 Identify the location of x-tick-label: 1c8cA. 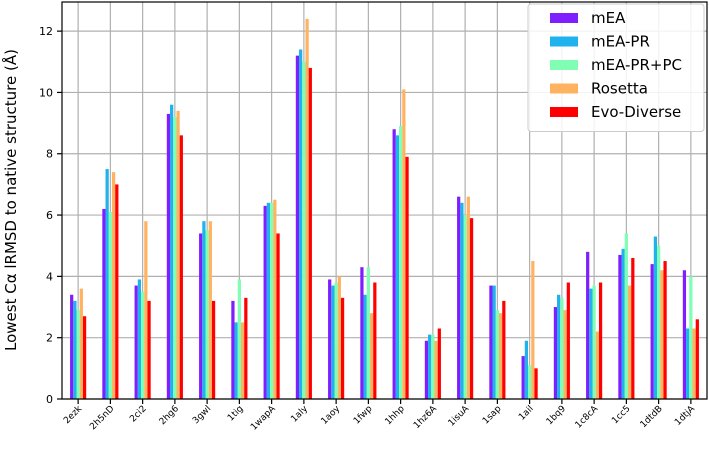
(587, 416).